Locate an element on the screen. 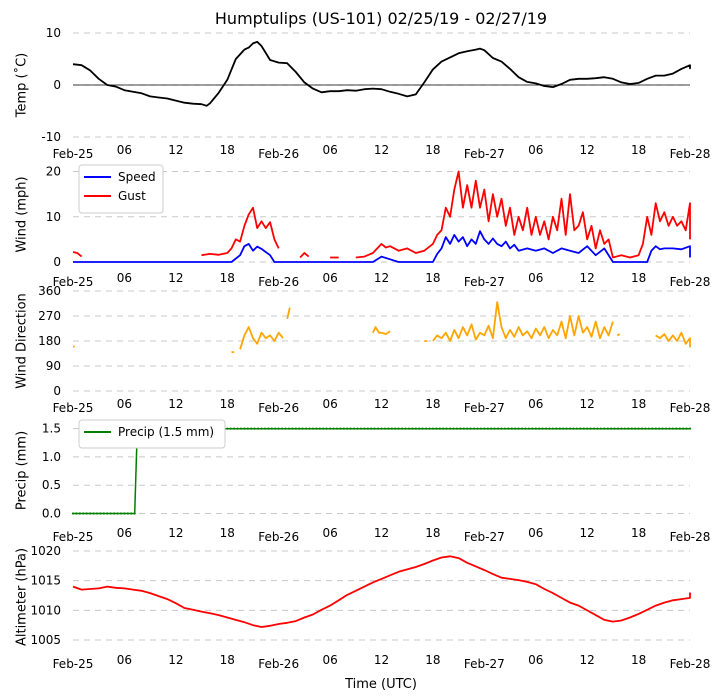 The width and height of the screenshot is (722, 700). legend-wind: Speed Gust is located at coordinates (121, 189).